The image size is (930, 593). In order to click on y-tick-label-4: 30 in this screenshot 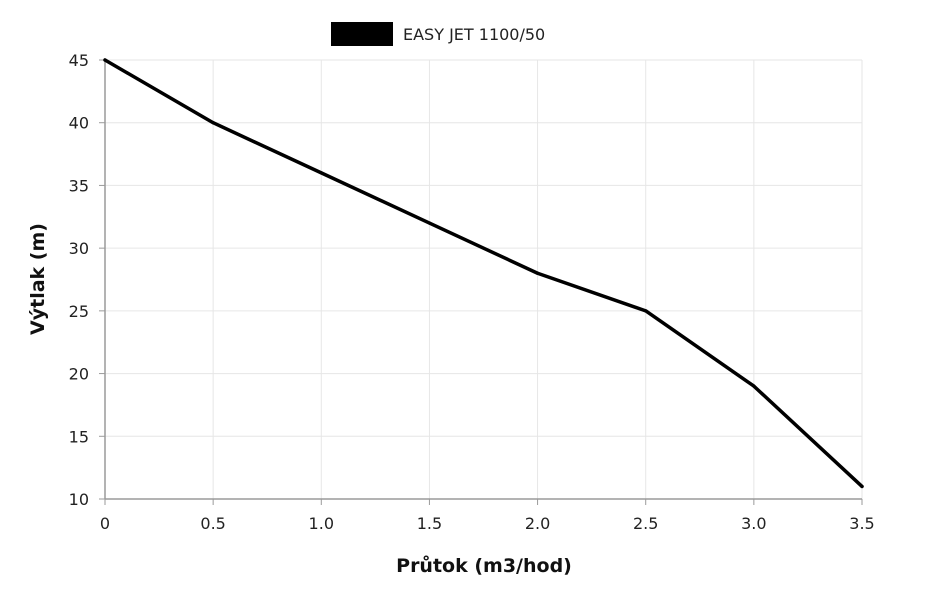, I will do `click(79, 248)`.